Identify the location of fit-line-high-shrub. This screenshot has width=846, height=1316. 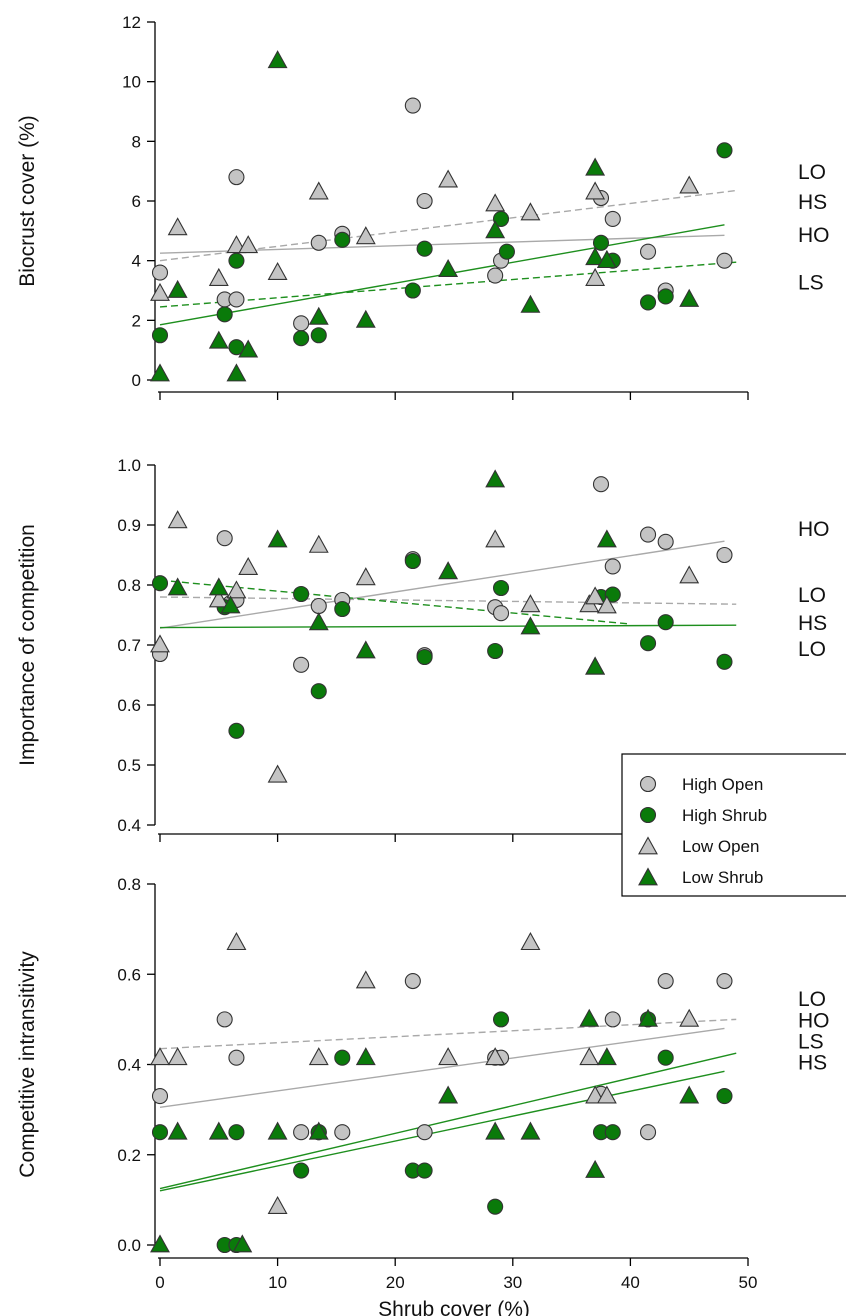
(442, 1131).